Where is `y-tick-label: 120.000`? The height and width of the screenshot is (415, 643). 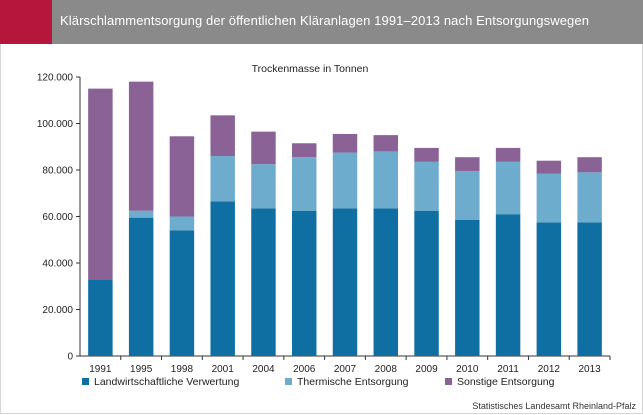
y-tick-label: 120.000 is located at coordinates (55, 78).